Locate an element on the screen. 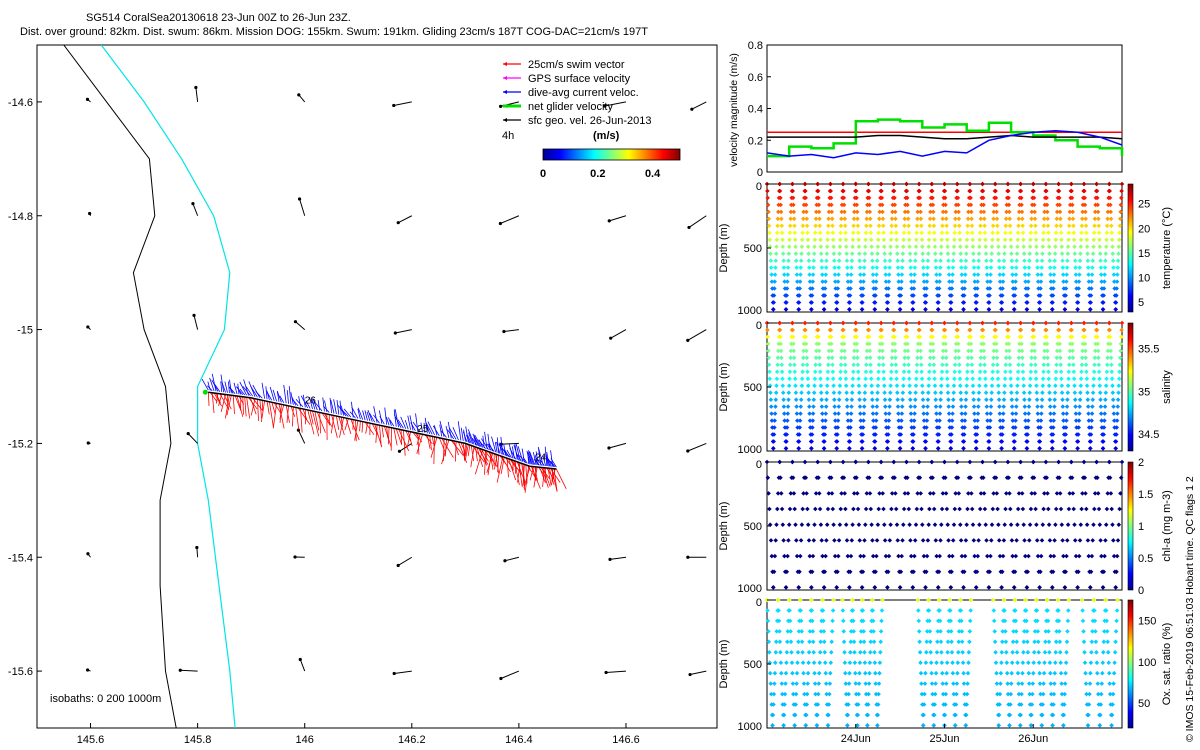  depth-y-tick-label: 1000 is located at coordinates (750, 450).